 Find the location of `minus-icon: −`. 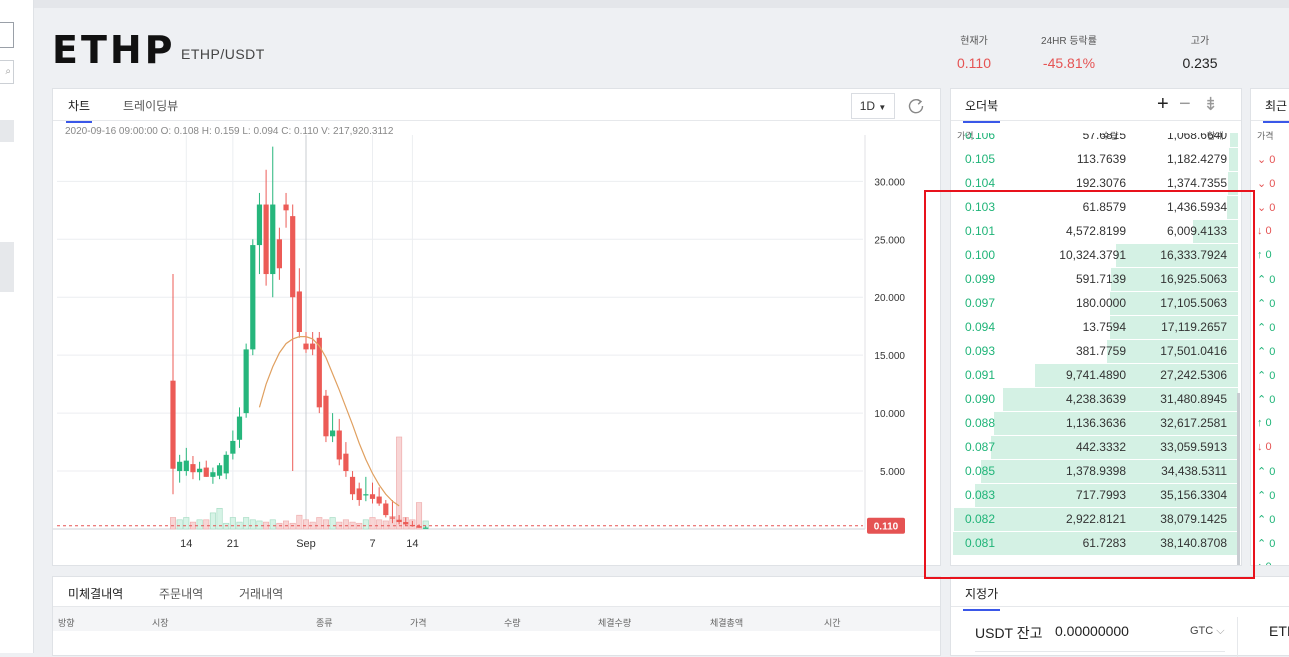

minus-icon: − is located at coordinates (1185, 104).